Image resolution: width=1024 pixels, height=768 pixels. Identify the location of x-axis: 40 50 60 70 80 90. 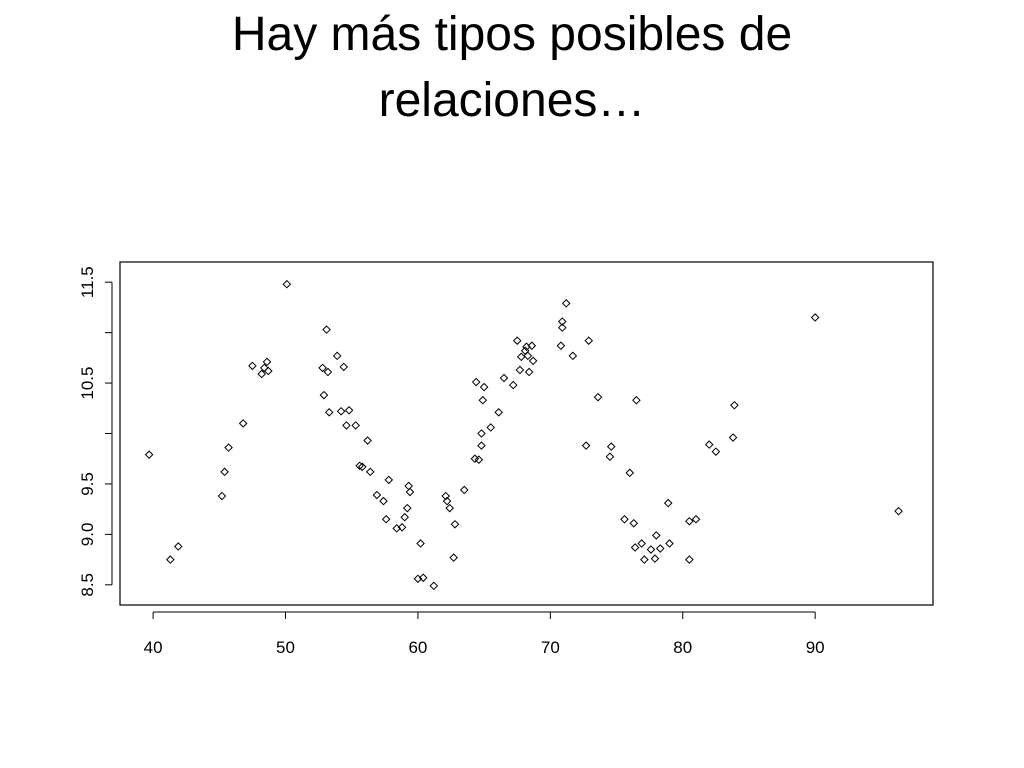
(484, 634).